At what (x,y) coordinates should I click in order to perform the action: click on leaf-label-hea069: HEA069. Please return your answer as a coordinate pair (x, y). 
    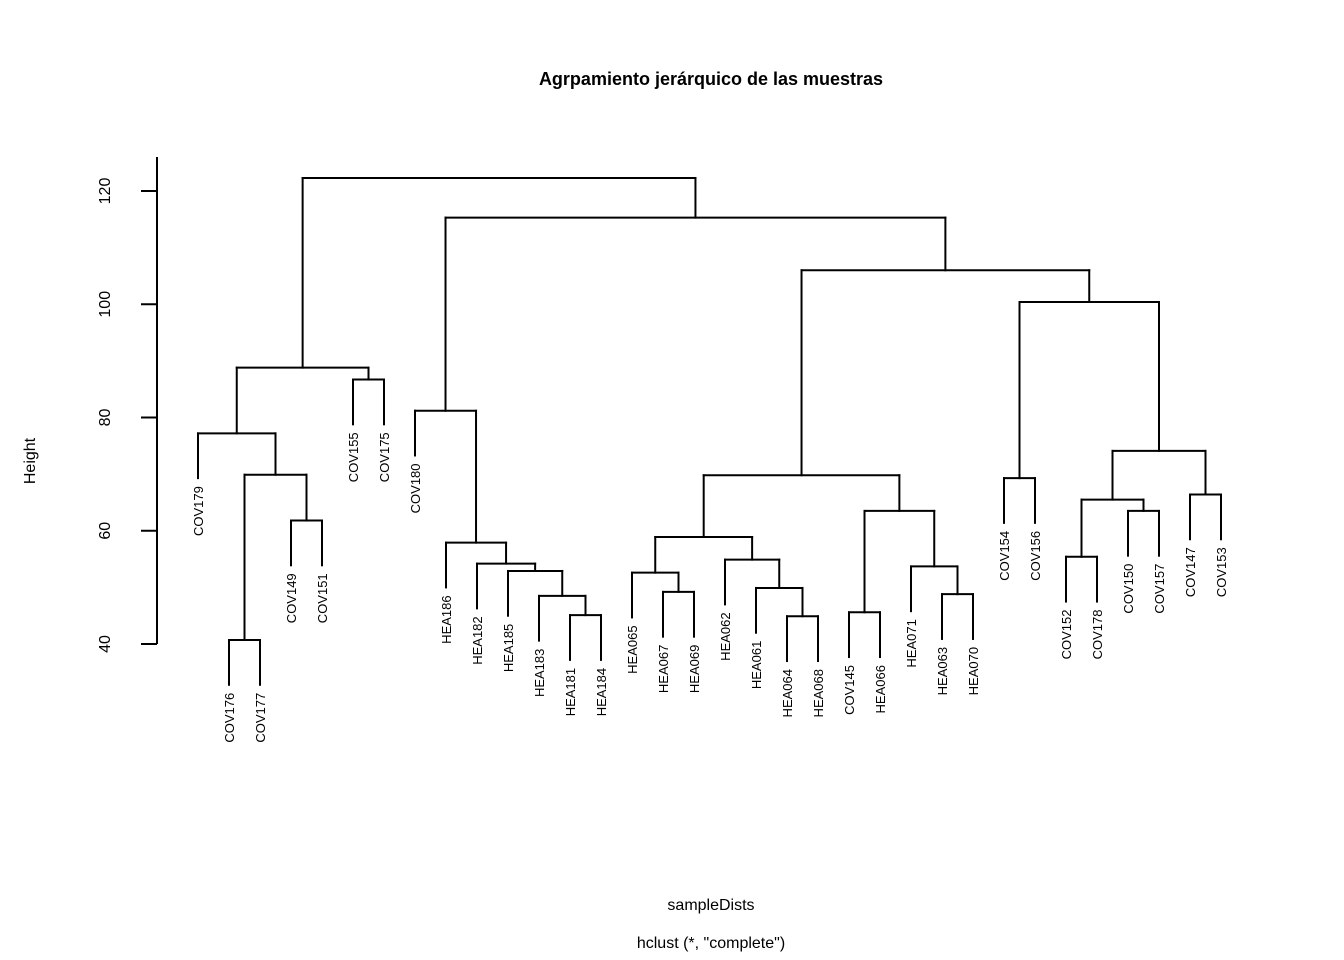
    Looking at the image, I should click on (694, 669).